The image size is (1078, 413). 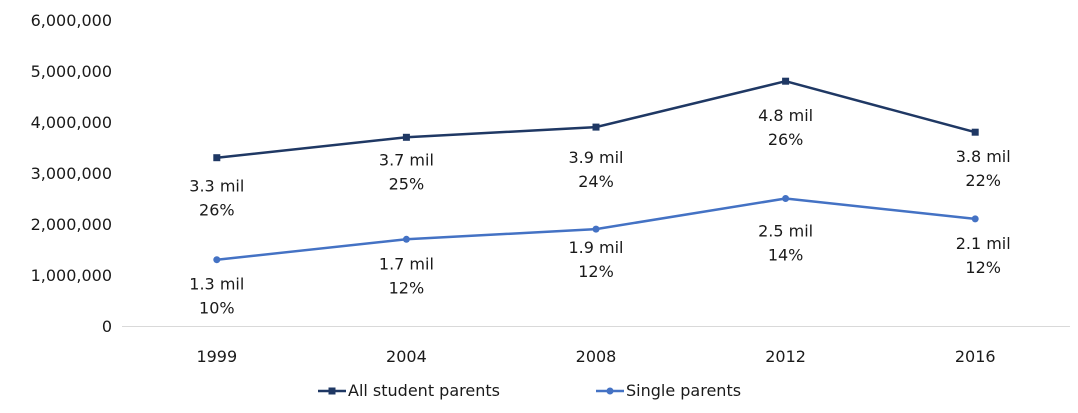 What do you see at coordinates (71, 20) in the screenshot?
I see `y-tick-label: 6,000,000` at bounding box center [71, 20].